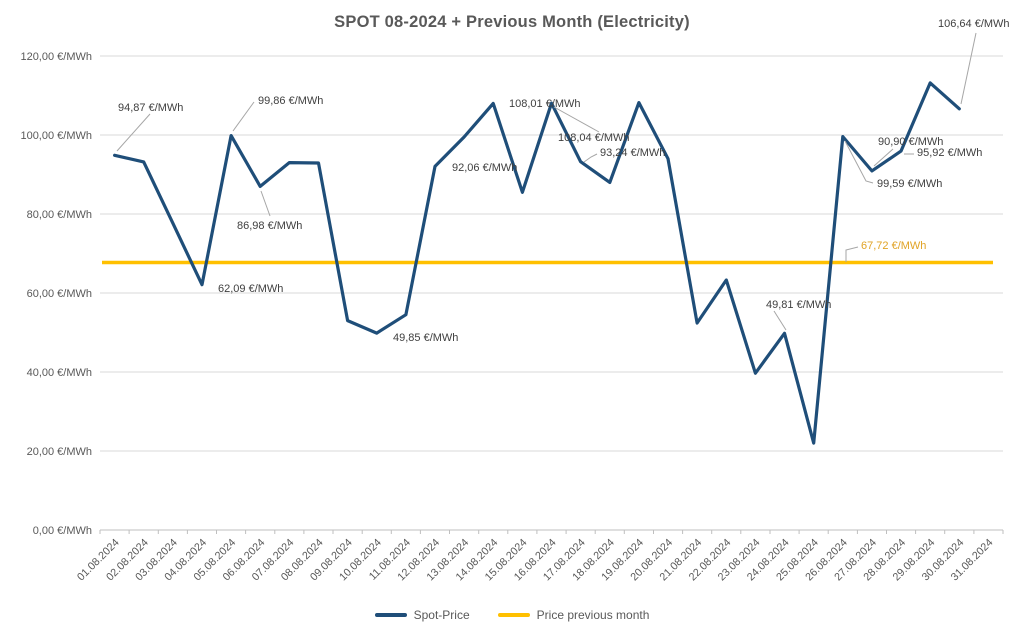 Image resolution: width=1024 pixels, height=640 pixels. What do you see at coordinates (269, 226) in the screenshot?
I see `data-label: 86,98 €/MWh` at bounding box center [269, 226].